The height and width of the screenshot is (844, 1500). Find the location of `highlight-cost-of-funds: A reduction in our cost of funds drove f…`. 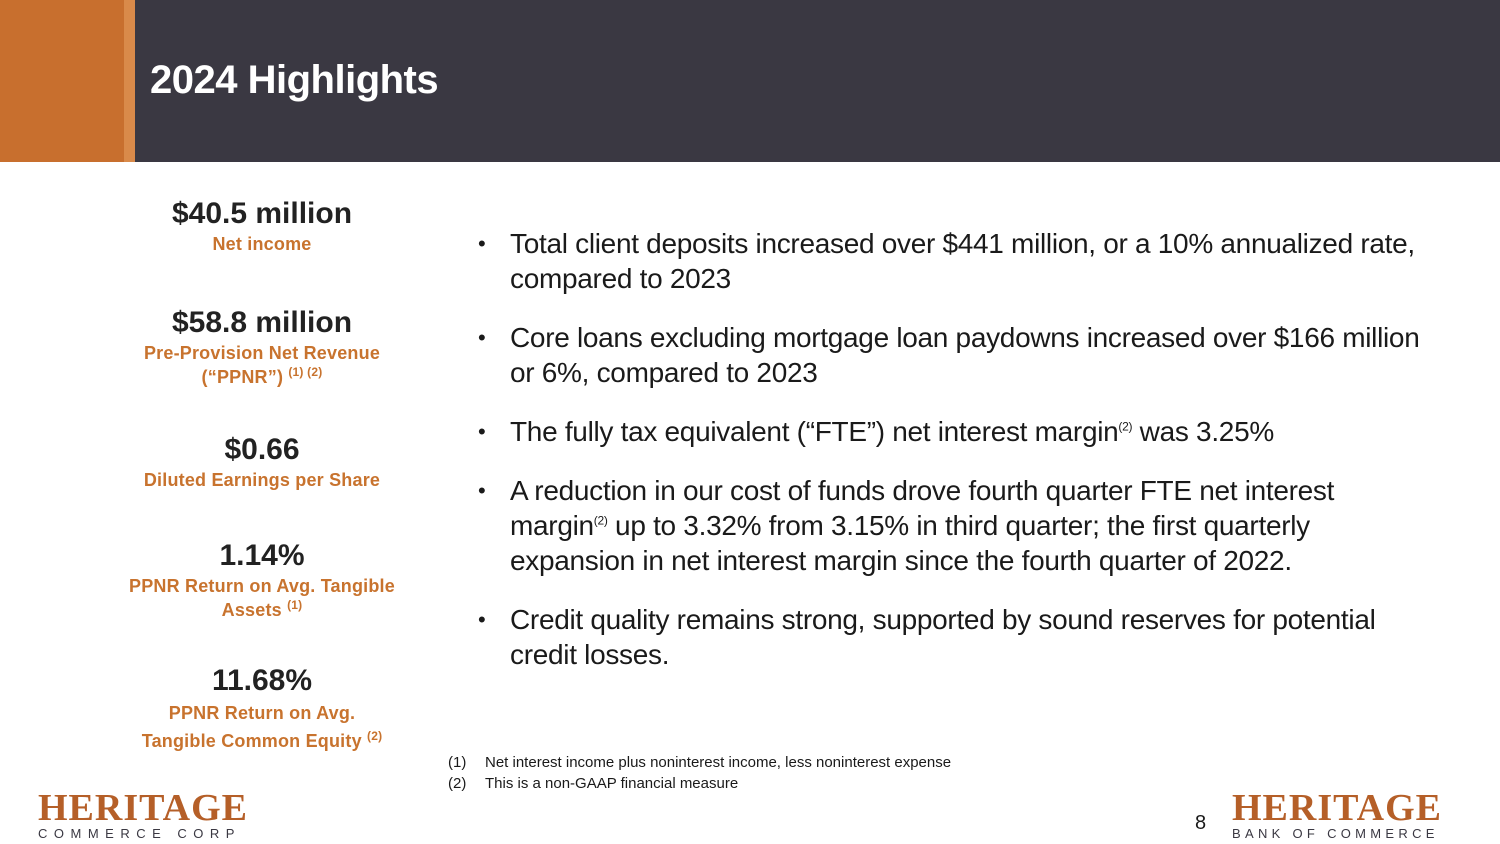

highlight-cost-of-funds: A reduction in our cost of funds drove f… is located at coordinates (963, 525).